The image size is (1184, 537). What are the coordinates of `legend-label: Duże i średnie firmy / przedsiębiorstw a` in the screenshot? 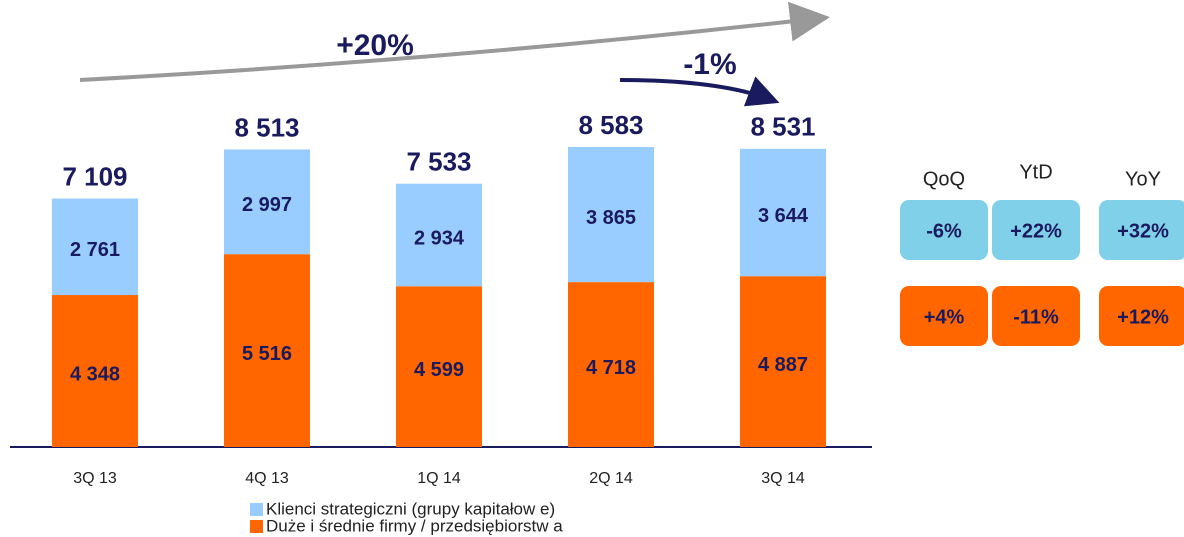 It's located at (414, 525).